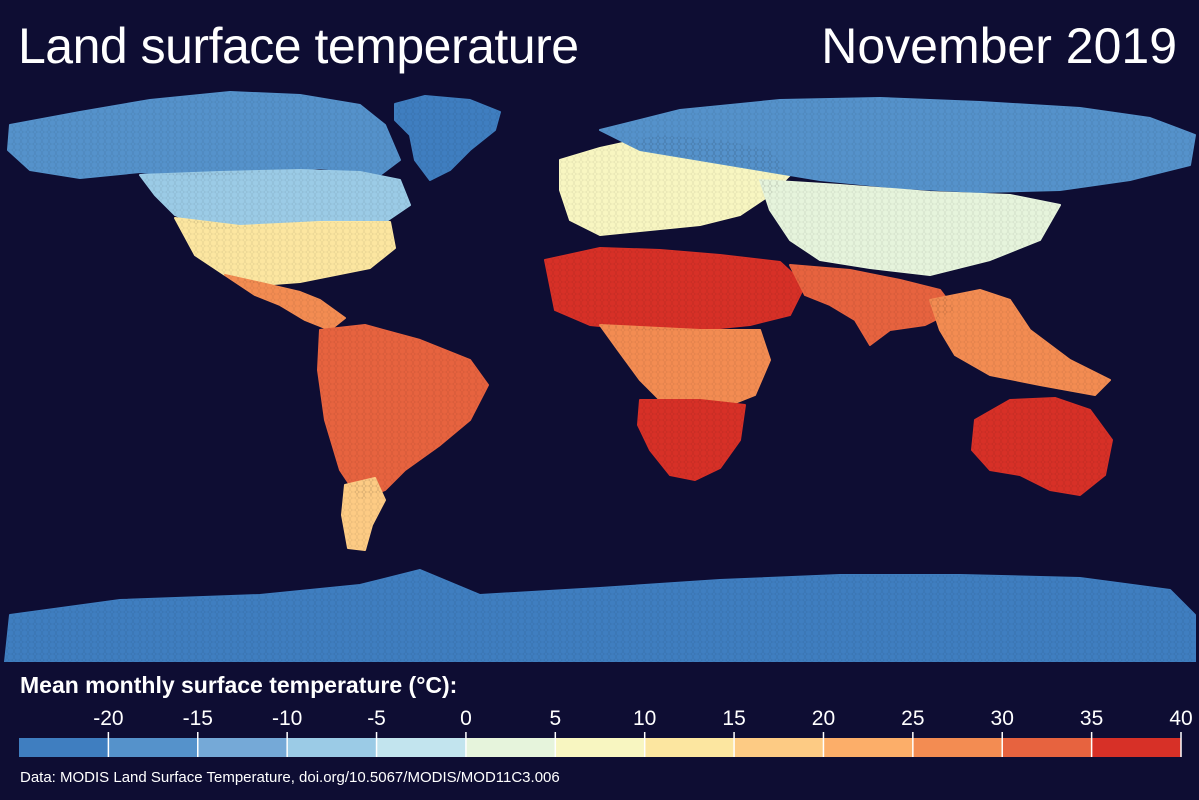 This screenshot has height=800, width=1199. What do you see at coordinates (239, 685) in the screenshot?
I see `legend-title: Mean monthly surface temperature (°C):` at bounding box center [239, 685].